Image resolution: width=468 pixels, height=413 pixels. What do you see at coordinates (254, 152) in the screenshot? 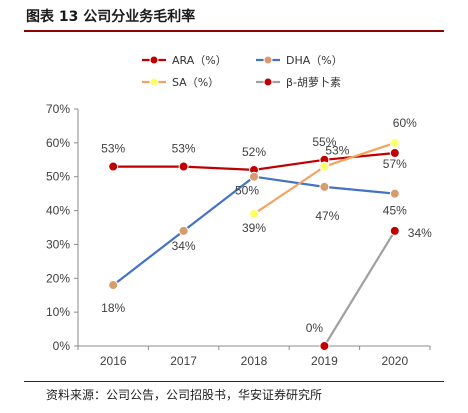
I see `data-label-ara: 52%` at bounding box center [254, 152].